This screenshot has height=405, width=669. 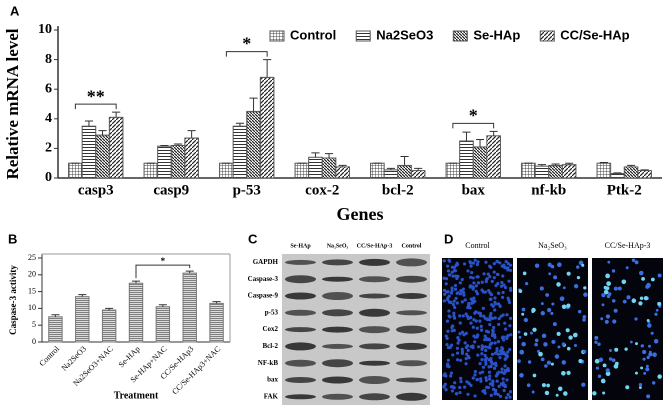 I want to click on blot-row-label: Bcl-2, so click(x=270, y=346).